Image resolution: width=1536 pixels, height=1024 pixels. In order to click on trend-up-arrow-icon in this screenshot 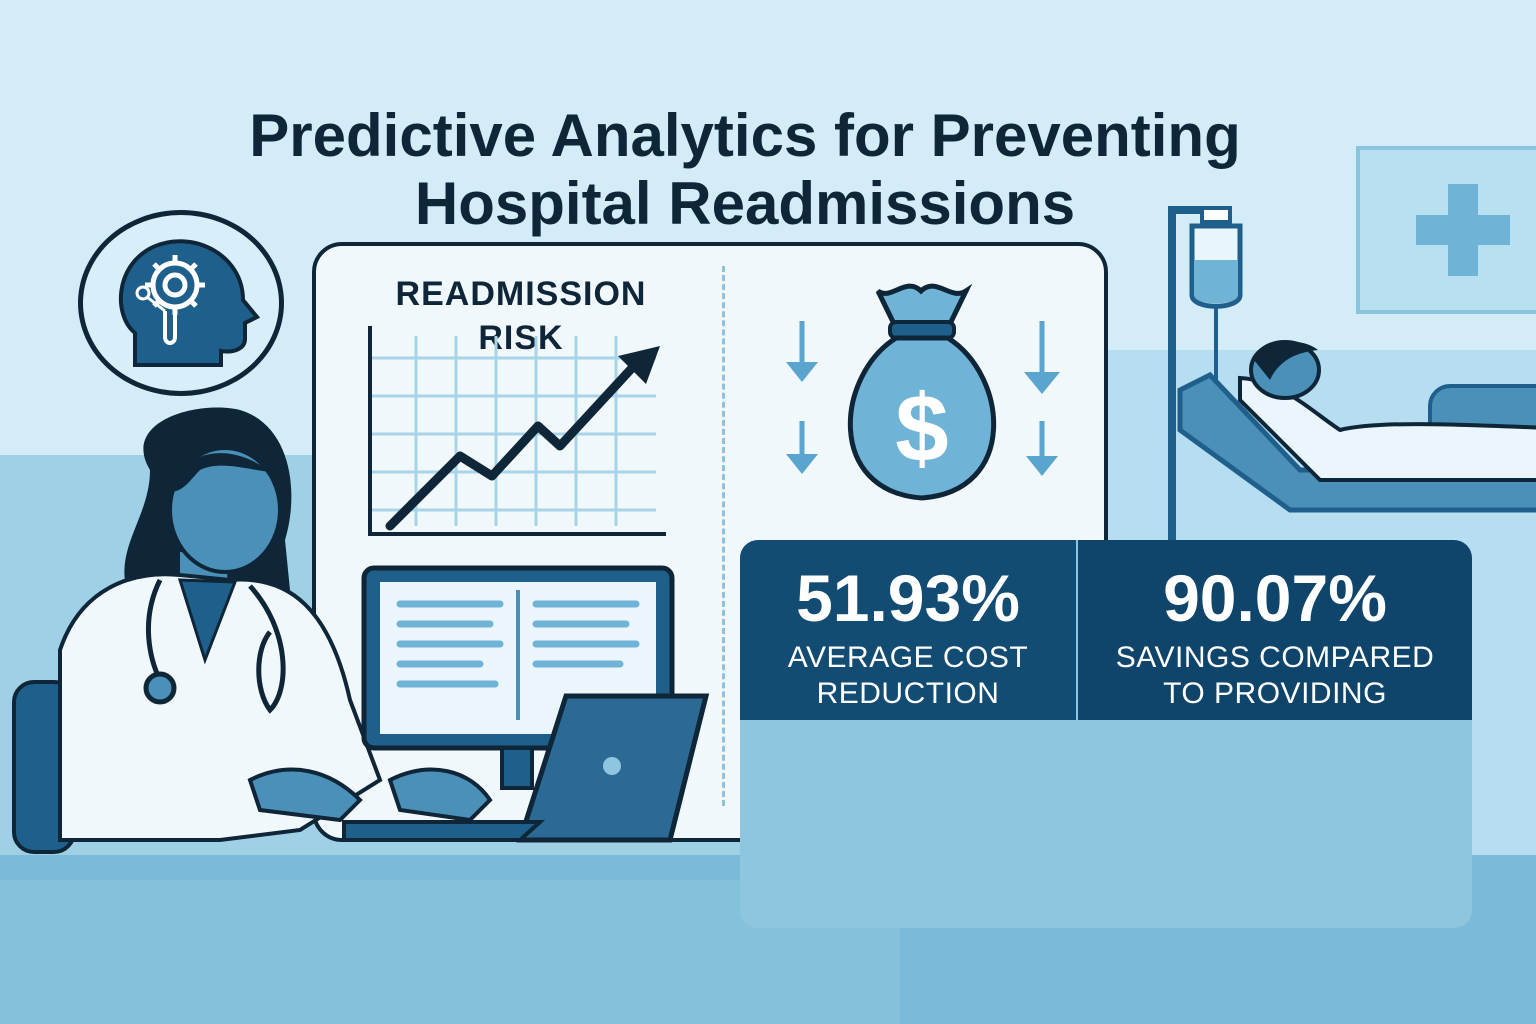, I will do `click(639, 365)`.